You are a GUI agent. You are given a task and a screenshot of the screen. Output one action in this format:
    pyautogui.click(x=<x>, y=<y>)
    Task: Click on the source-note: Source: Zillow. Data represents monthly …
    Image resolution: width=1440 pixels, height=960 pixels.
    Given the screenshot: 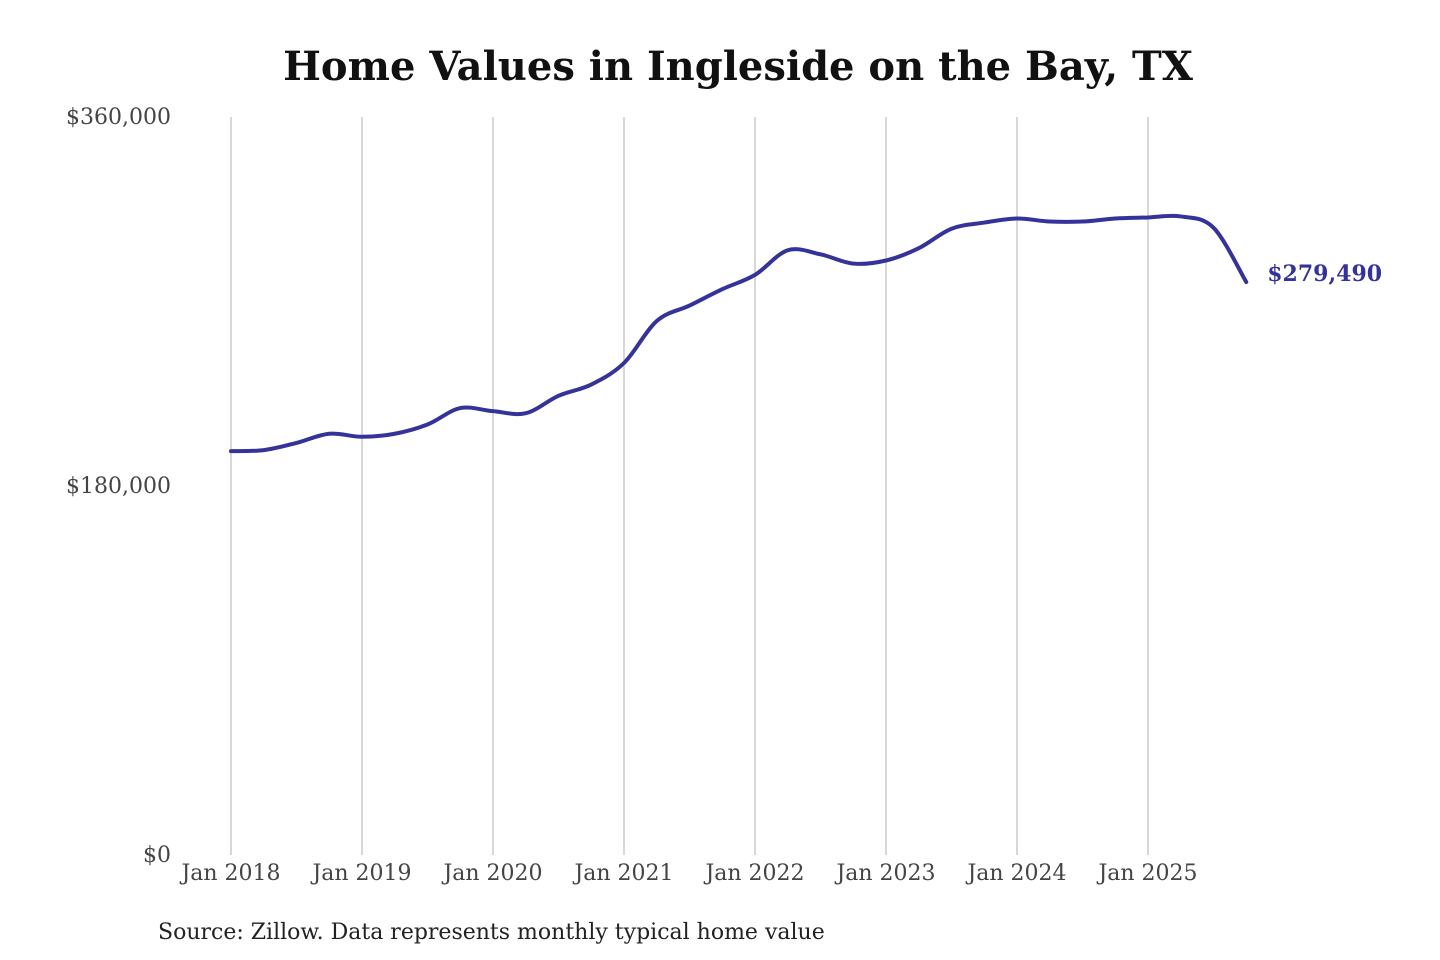 What is the action you would take?
    pyautogui.click(x=491, y=932)
    